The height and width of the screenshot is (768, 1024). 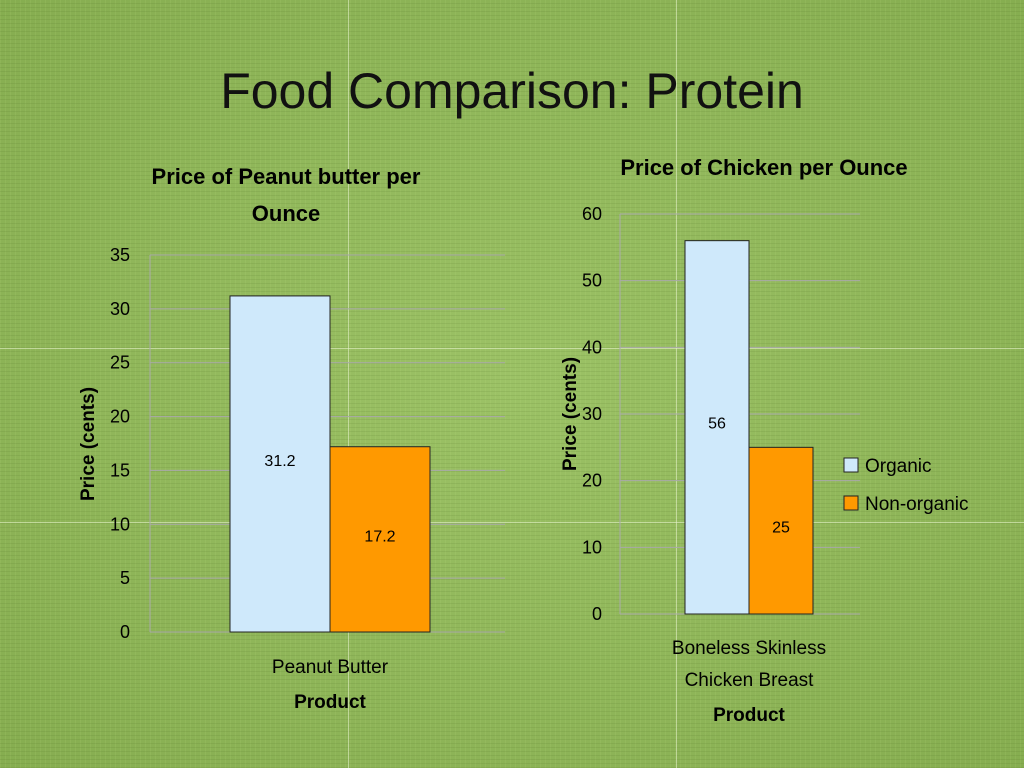 I want to click on chart-title: Price of Chicken per Ounce, so click(x=763, y=167).